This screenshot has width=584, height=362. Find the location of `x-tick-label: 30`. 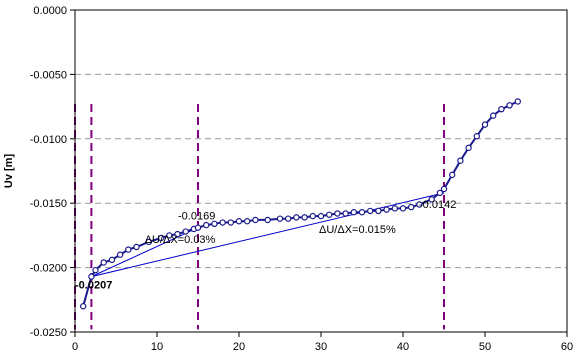

x-tick-label: 30 is located at coordinates (321, 347).